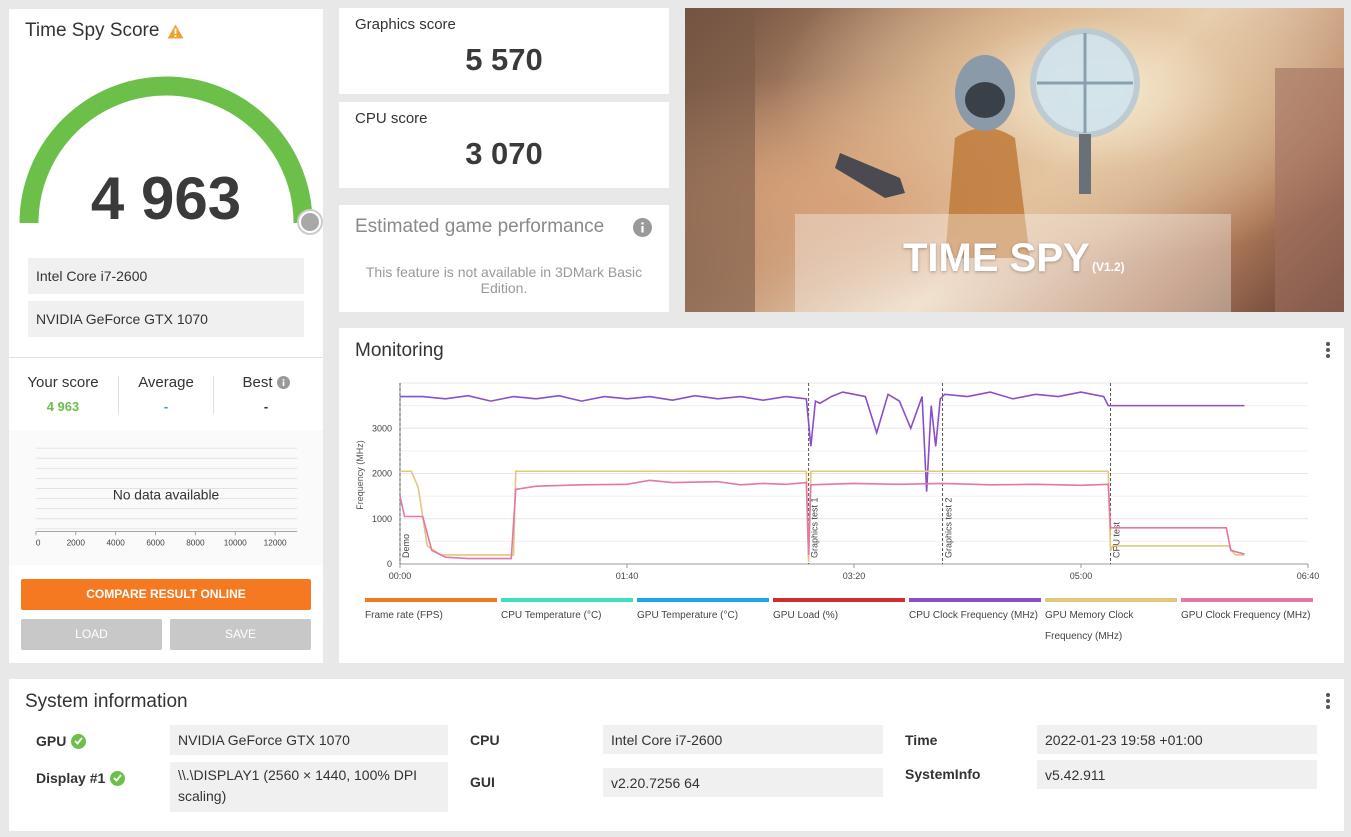 This screenshot has height=837, width=1351. Describe the element at coordinates (51, 741) in the screenshot. I see `gpu-label-text: GPU` at that location.